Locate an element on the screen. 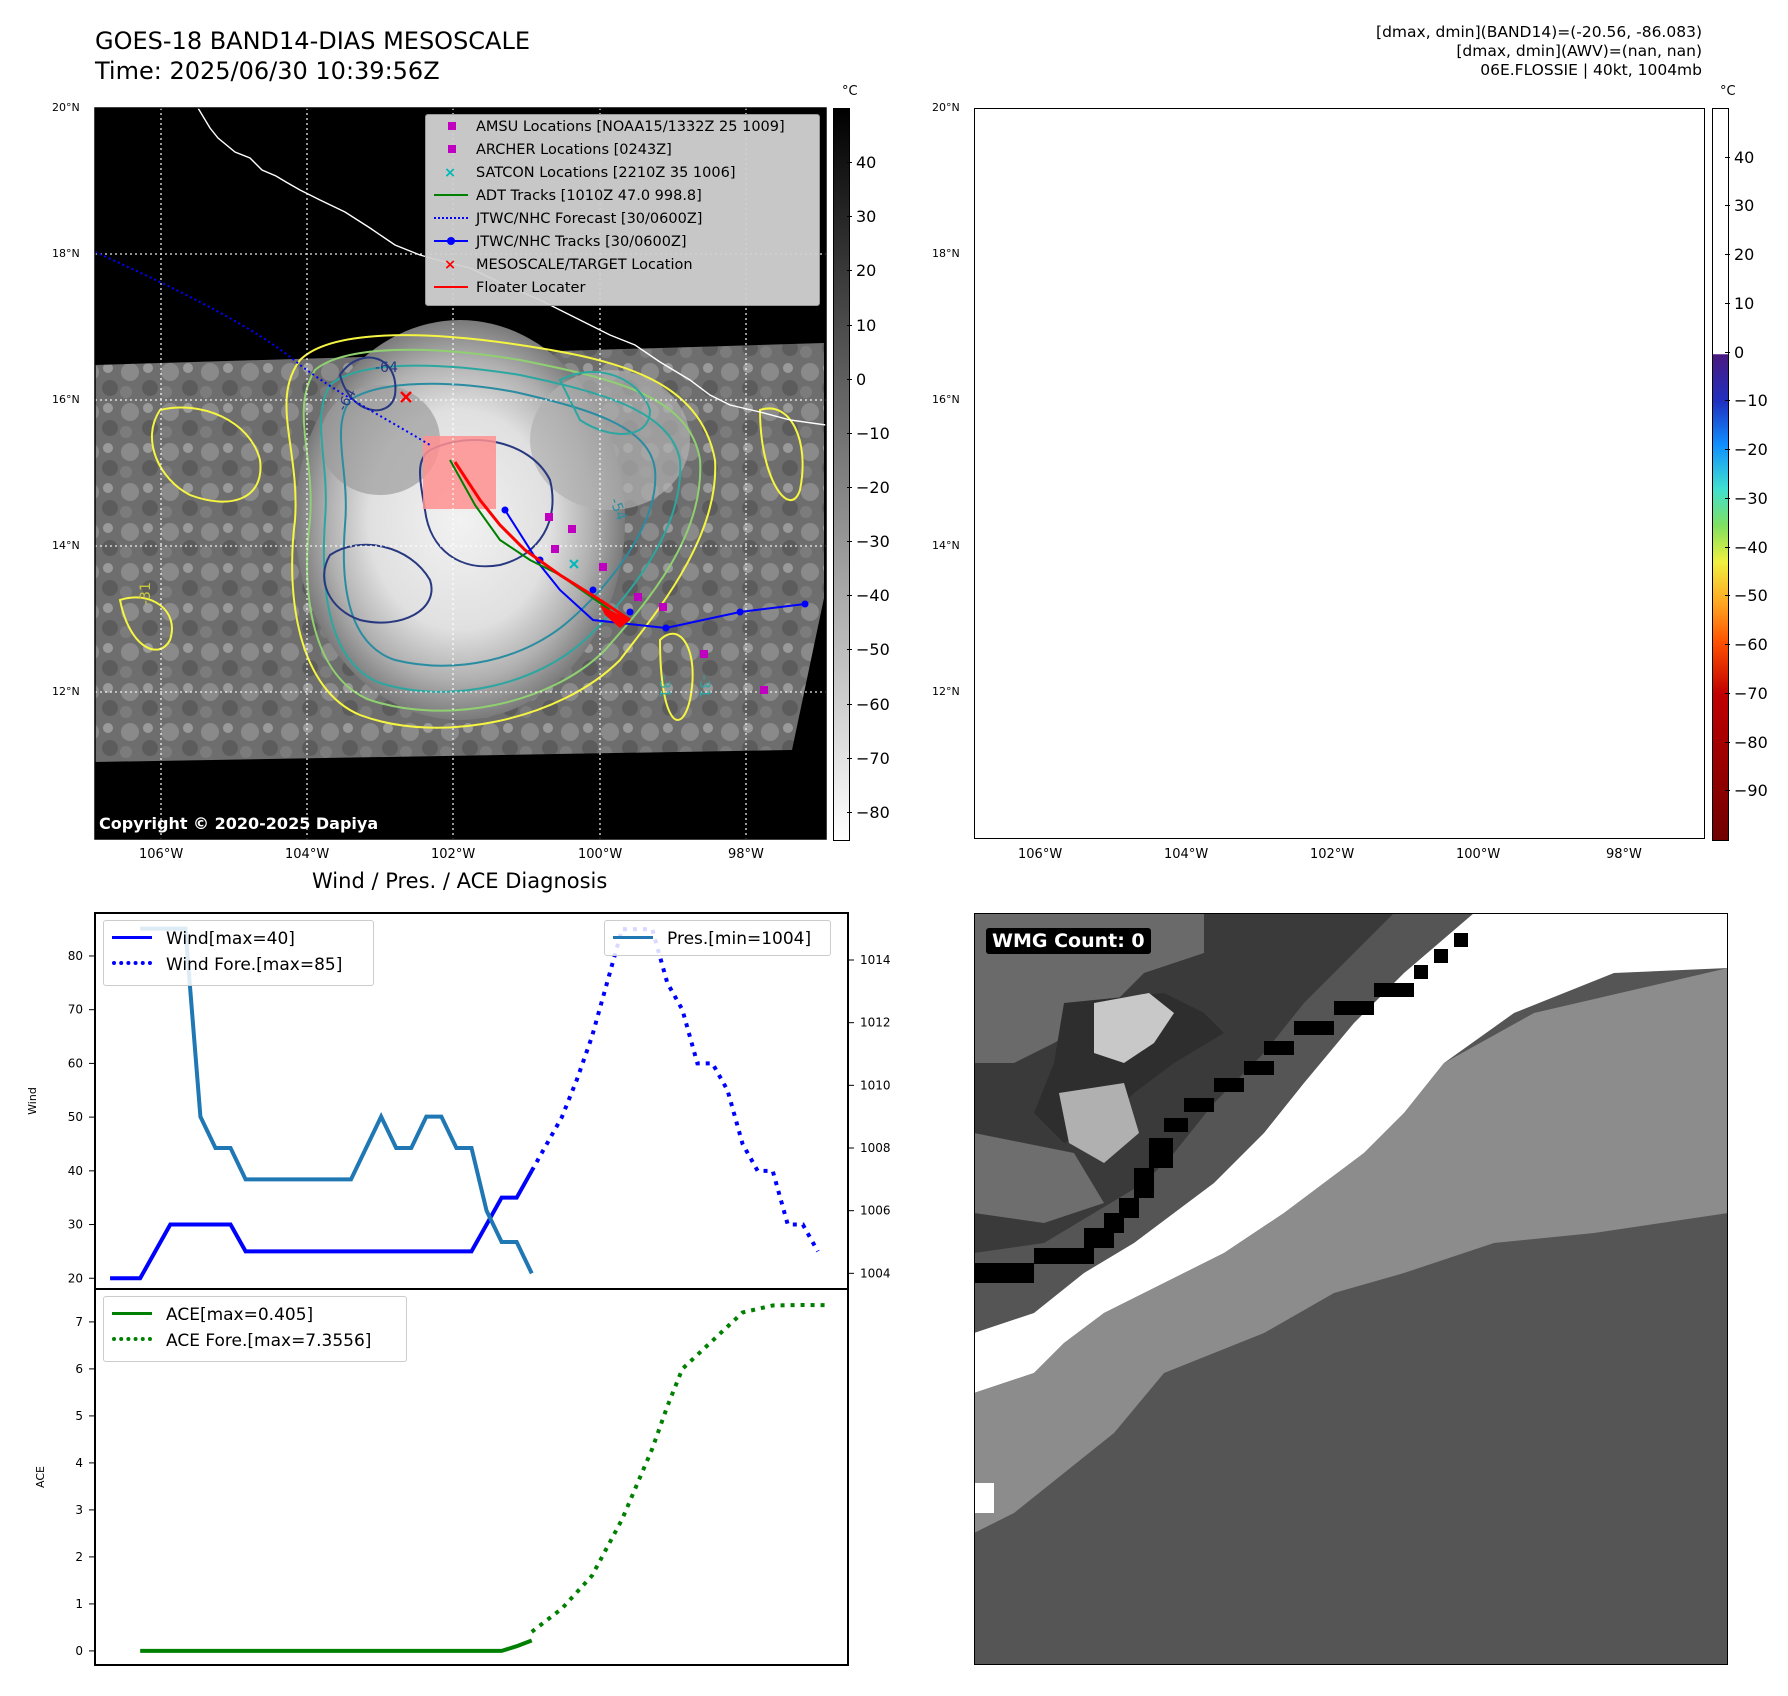 This screenshot has width=1788, height=1696. y2-tick-label: 1006 is located at coordinates (875, 1211).